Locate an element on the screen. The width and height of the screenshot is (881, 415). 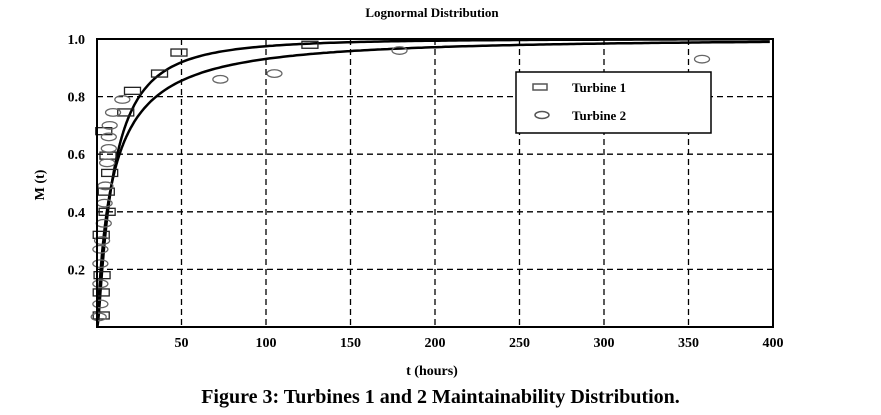
y-axis-label: M (t) is located at coordinates (40, 184).